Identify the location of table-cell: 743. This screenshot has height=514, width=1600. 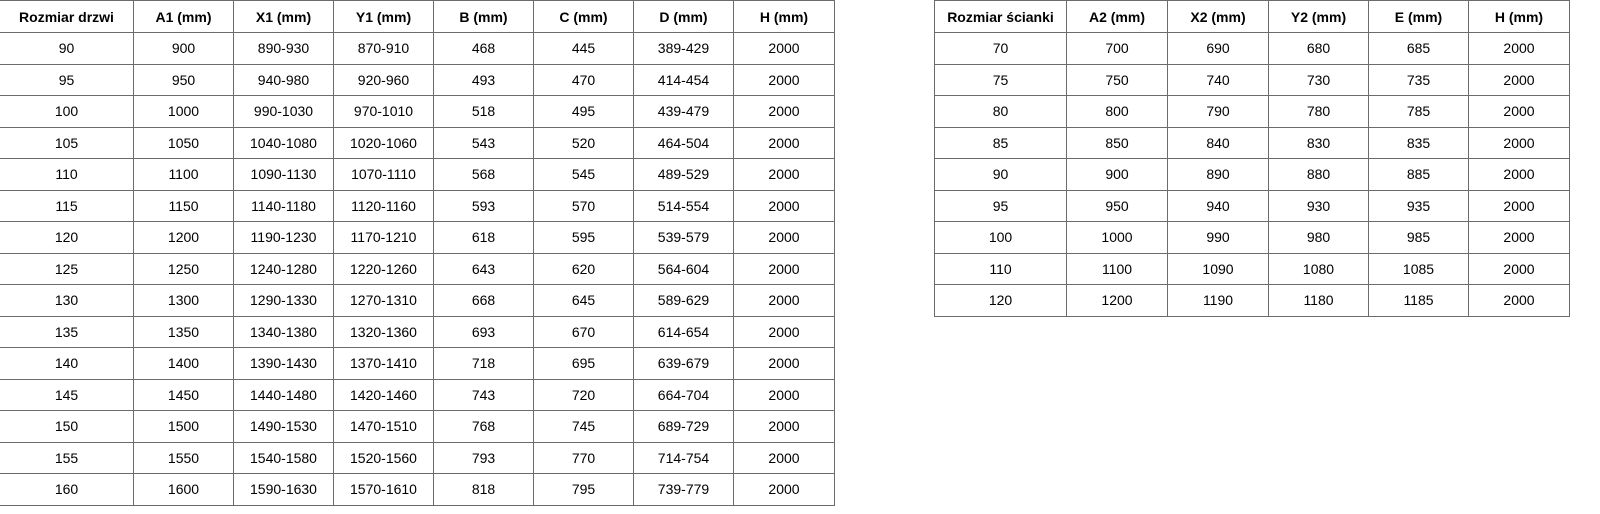
(483, 394).